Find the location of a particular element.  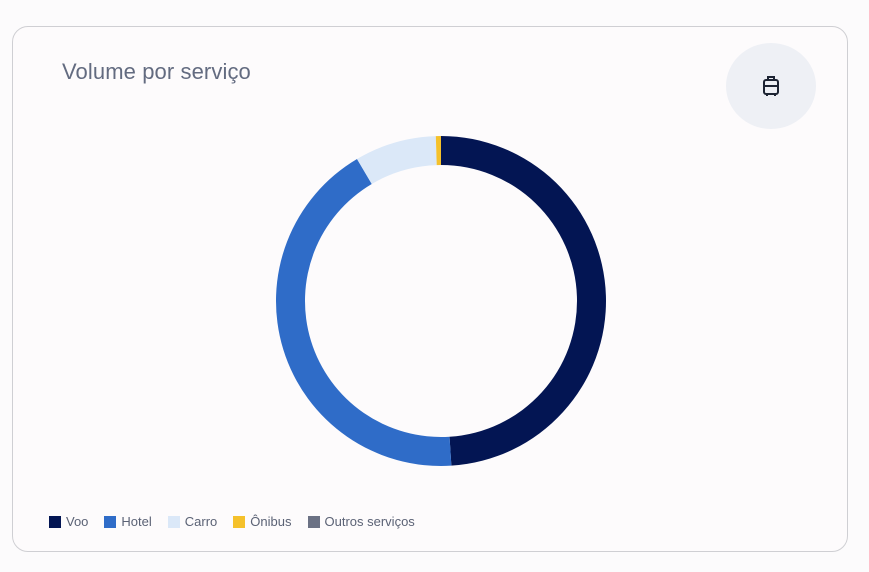

legend-label: Voo is located at coordinates (77, 521).